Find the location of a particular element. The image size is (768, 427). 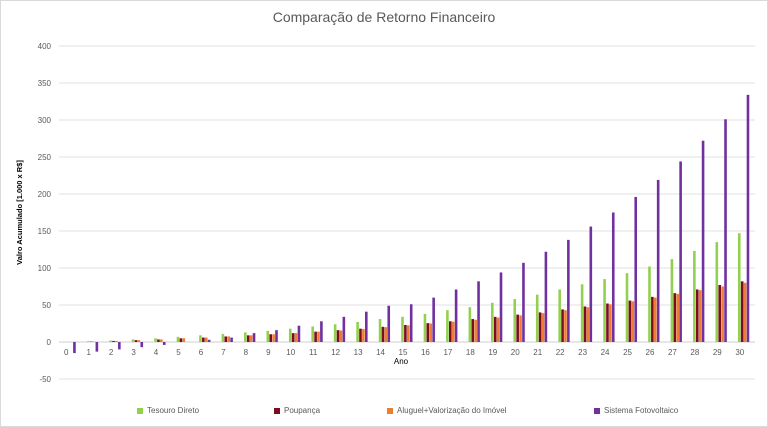

y-tick-label: 150 is located at coordinates (45, 231).